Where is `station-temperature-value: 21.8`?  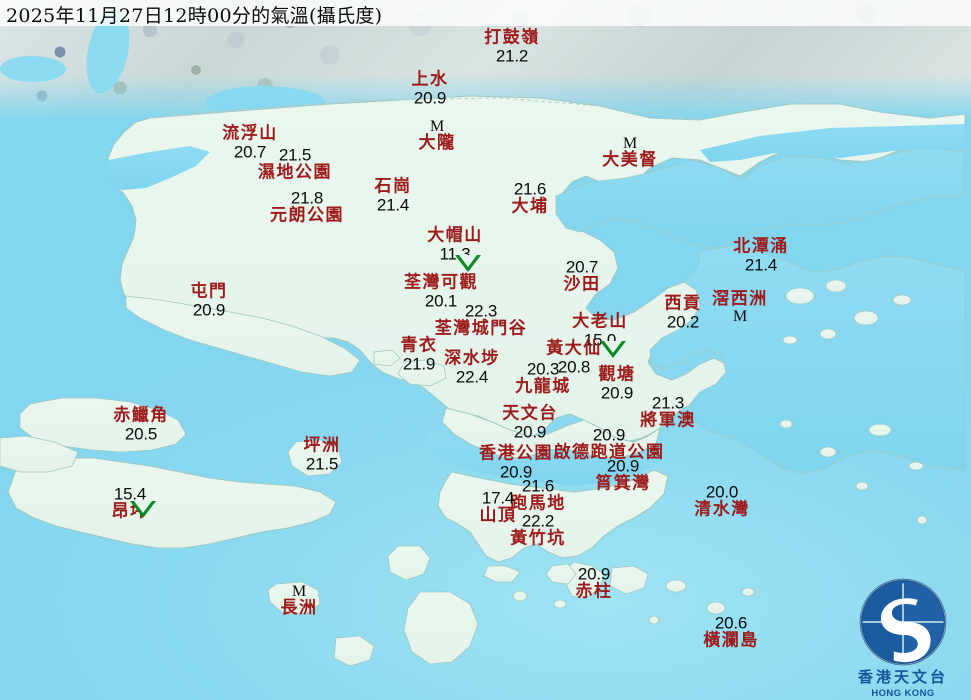
station-temperature-value: 21.8 is located at coordinates (307, 198).